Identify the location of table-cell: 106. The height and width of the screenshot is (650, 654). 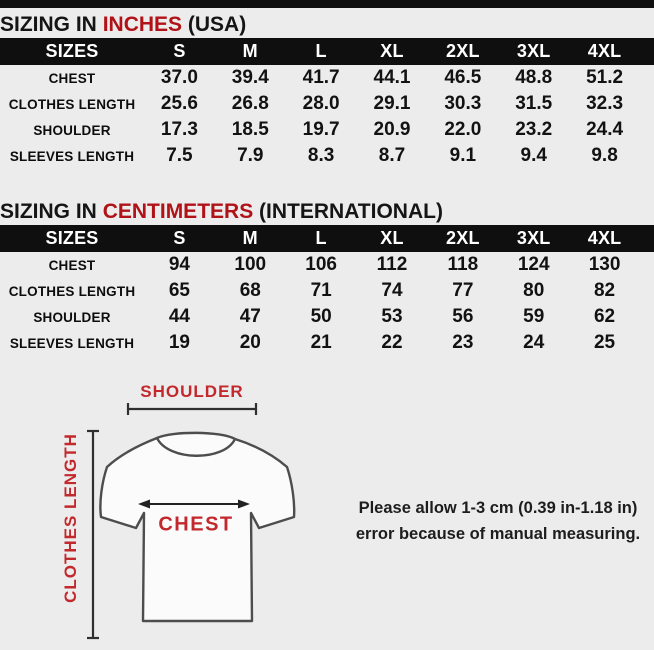
(321, 264).